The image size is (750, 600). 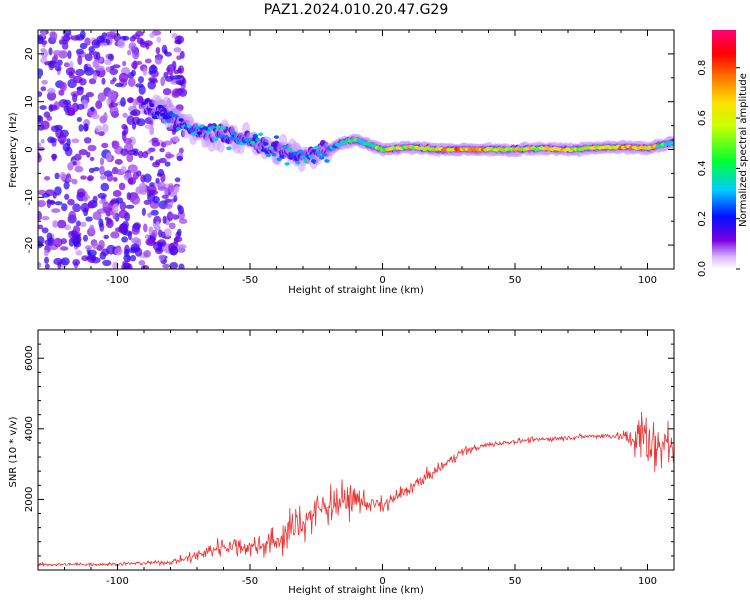 I want to click on colorbar-gradient, so click(x=724, y=149).